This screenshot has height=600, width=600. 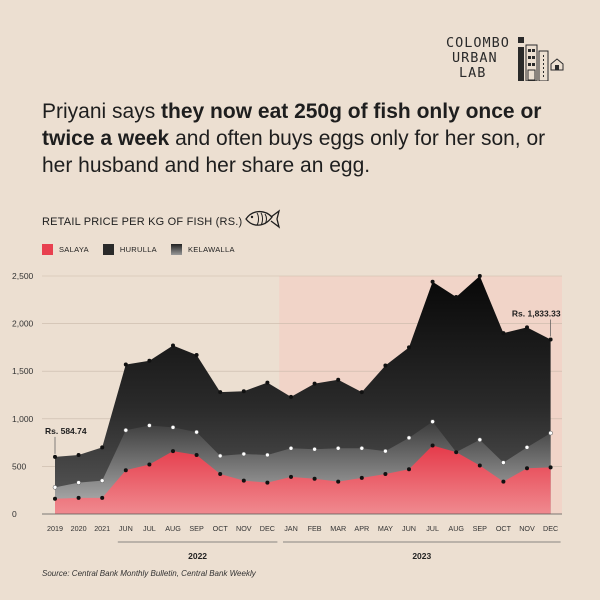 What do you see at coordinates (291, 528) in the screenshot?
I see `x-tick-label: JAN` at bounding box center [291, 528].